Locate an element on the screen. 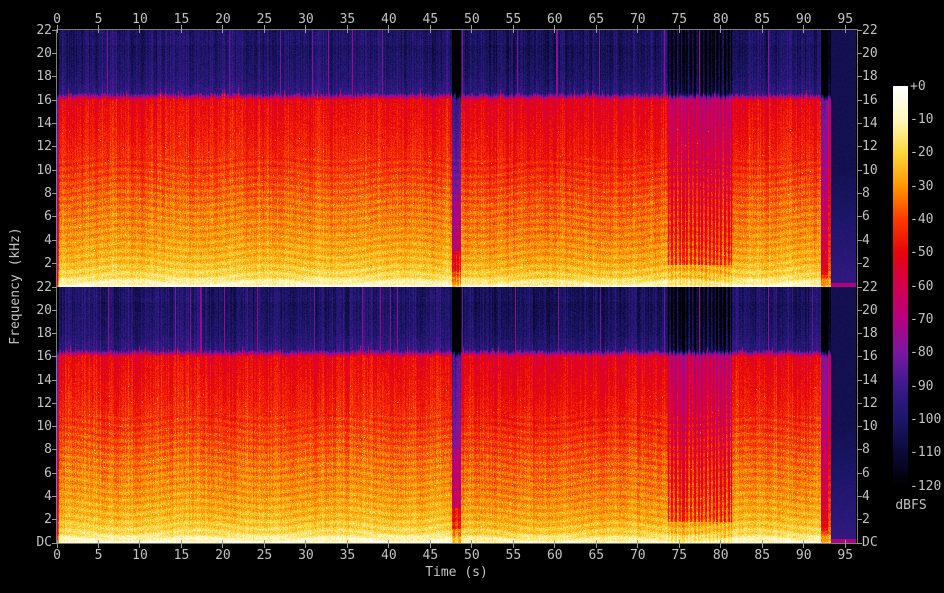 The width and height of the screenshot is (944, 593). freq-tick-label-left: 10 is located at coordinates (44, 427).